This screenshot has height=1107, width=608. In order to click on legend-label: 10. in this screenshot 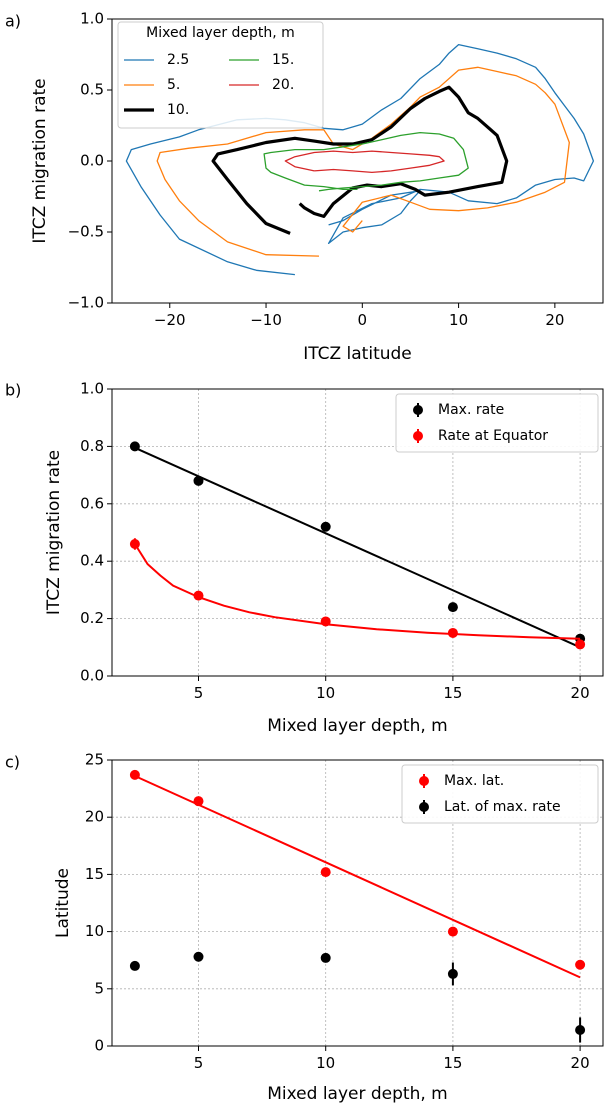, I will do `click(178, 110)`.